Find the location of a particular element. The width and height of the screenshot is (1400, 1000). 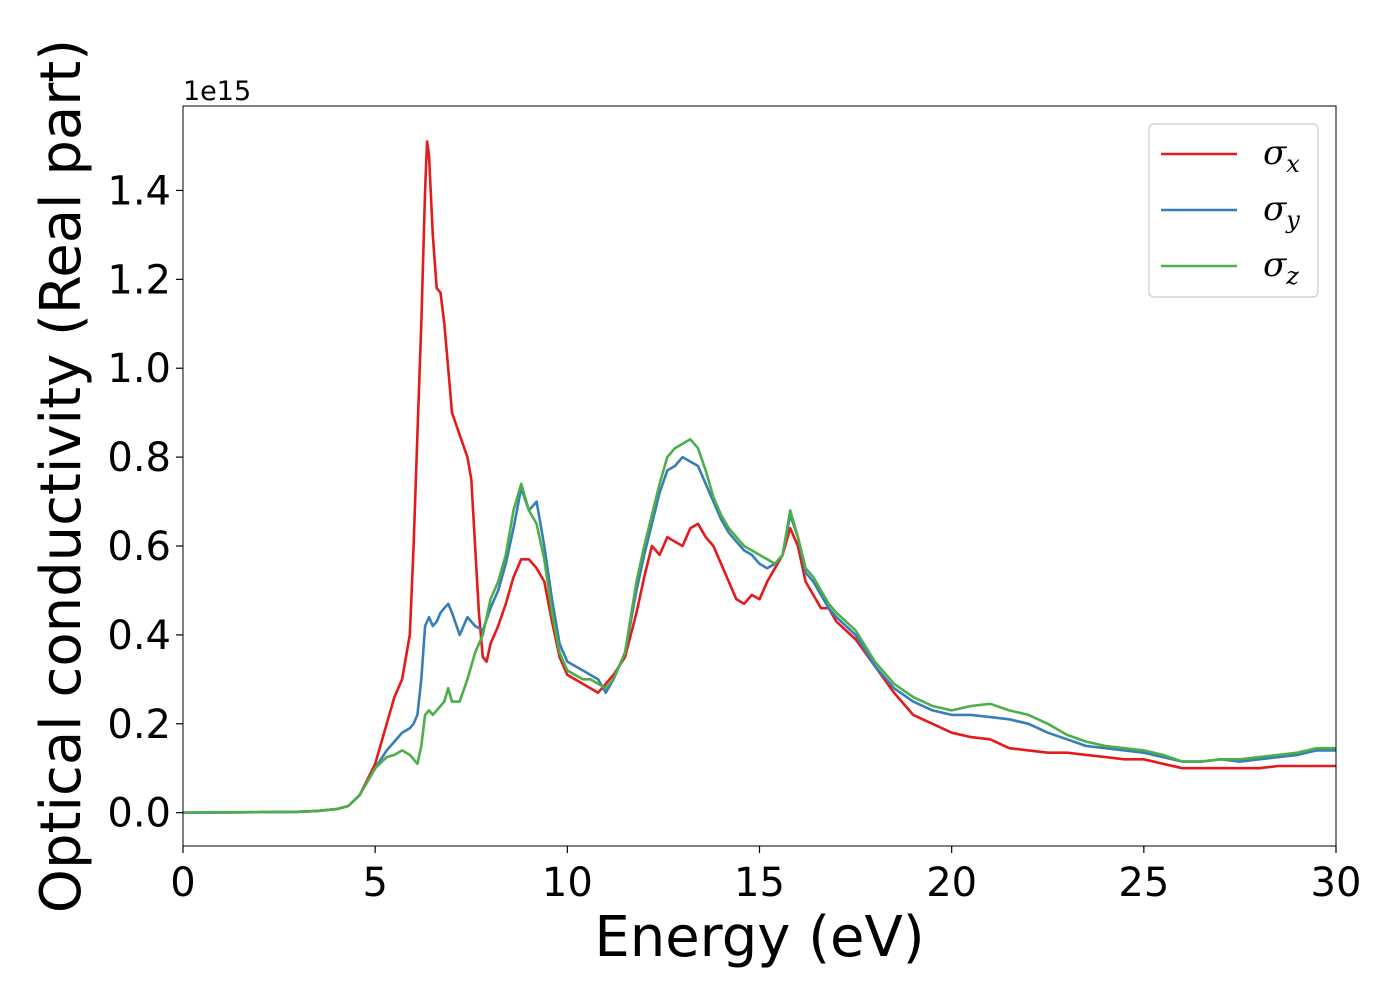

y-tick-label: 1.2 is located at coordinates (139, 280).